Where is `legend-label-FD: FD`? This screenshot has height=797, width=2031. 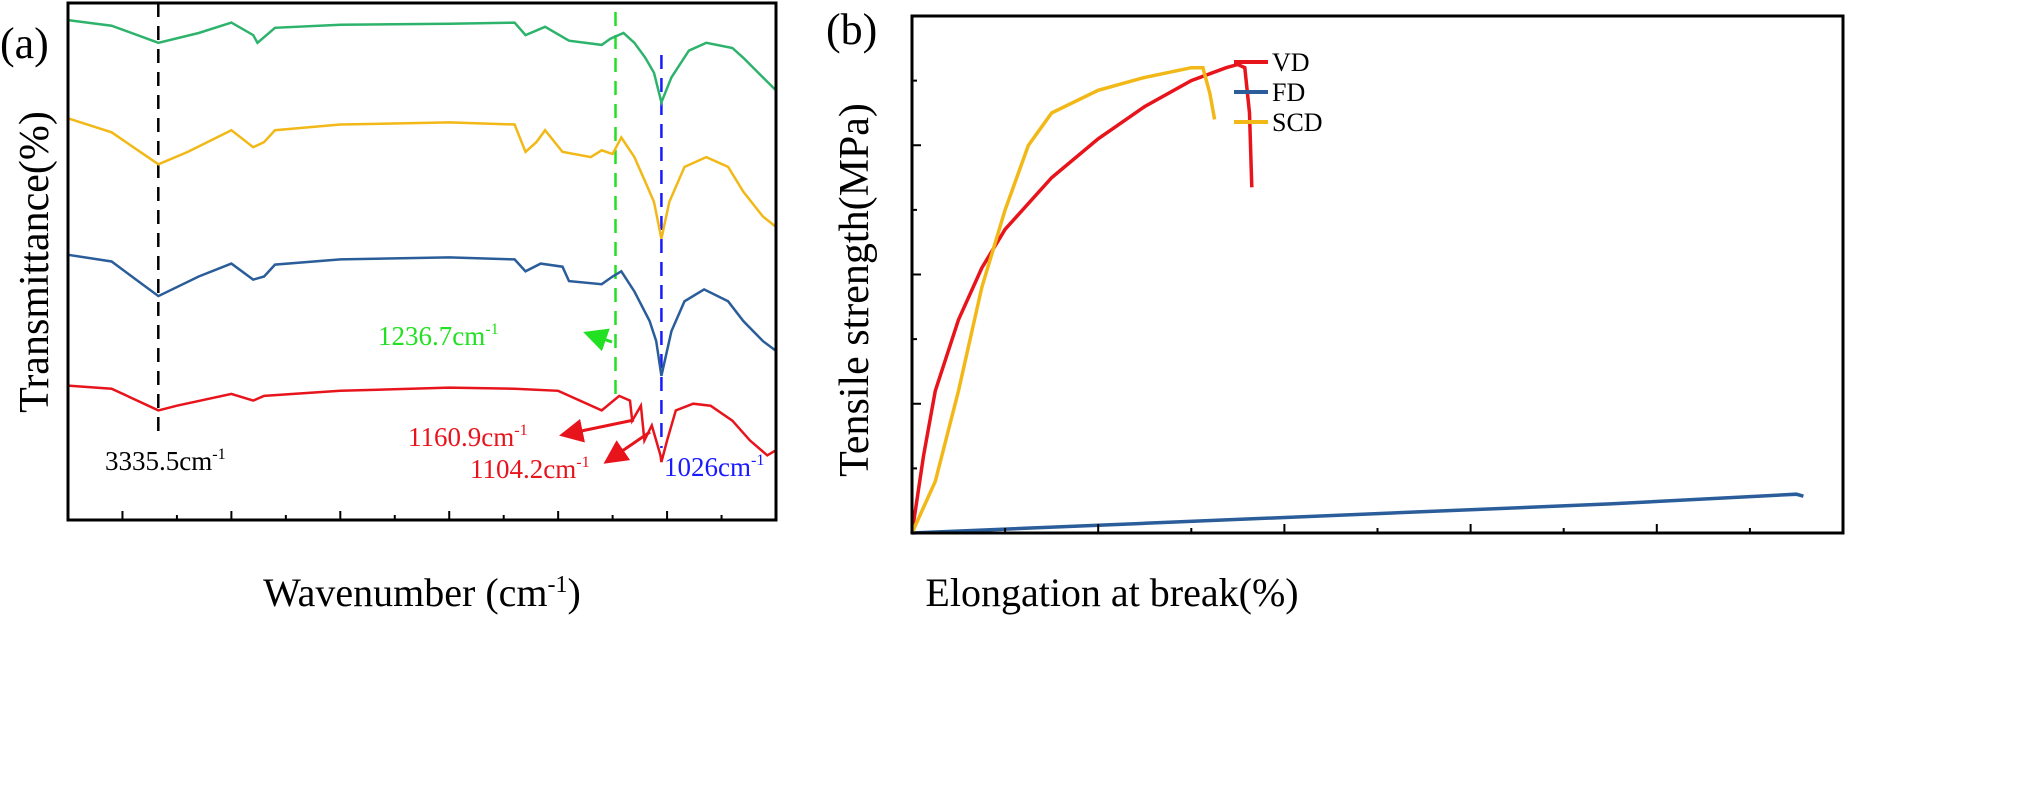 legend-label-FD: FD is located at coordinates (1288, 92).